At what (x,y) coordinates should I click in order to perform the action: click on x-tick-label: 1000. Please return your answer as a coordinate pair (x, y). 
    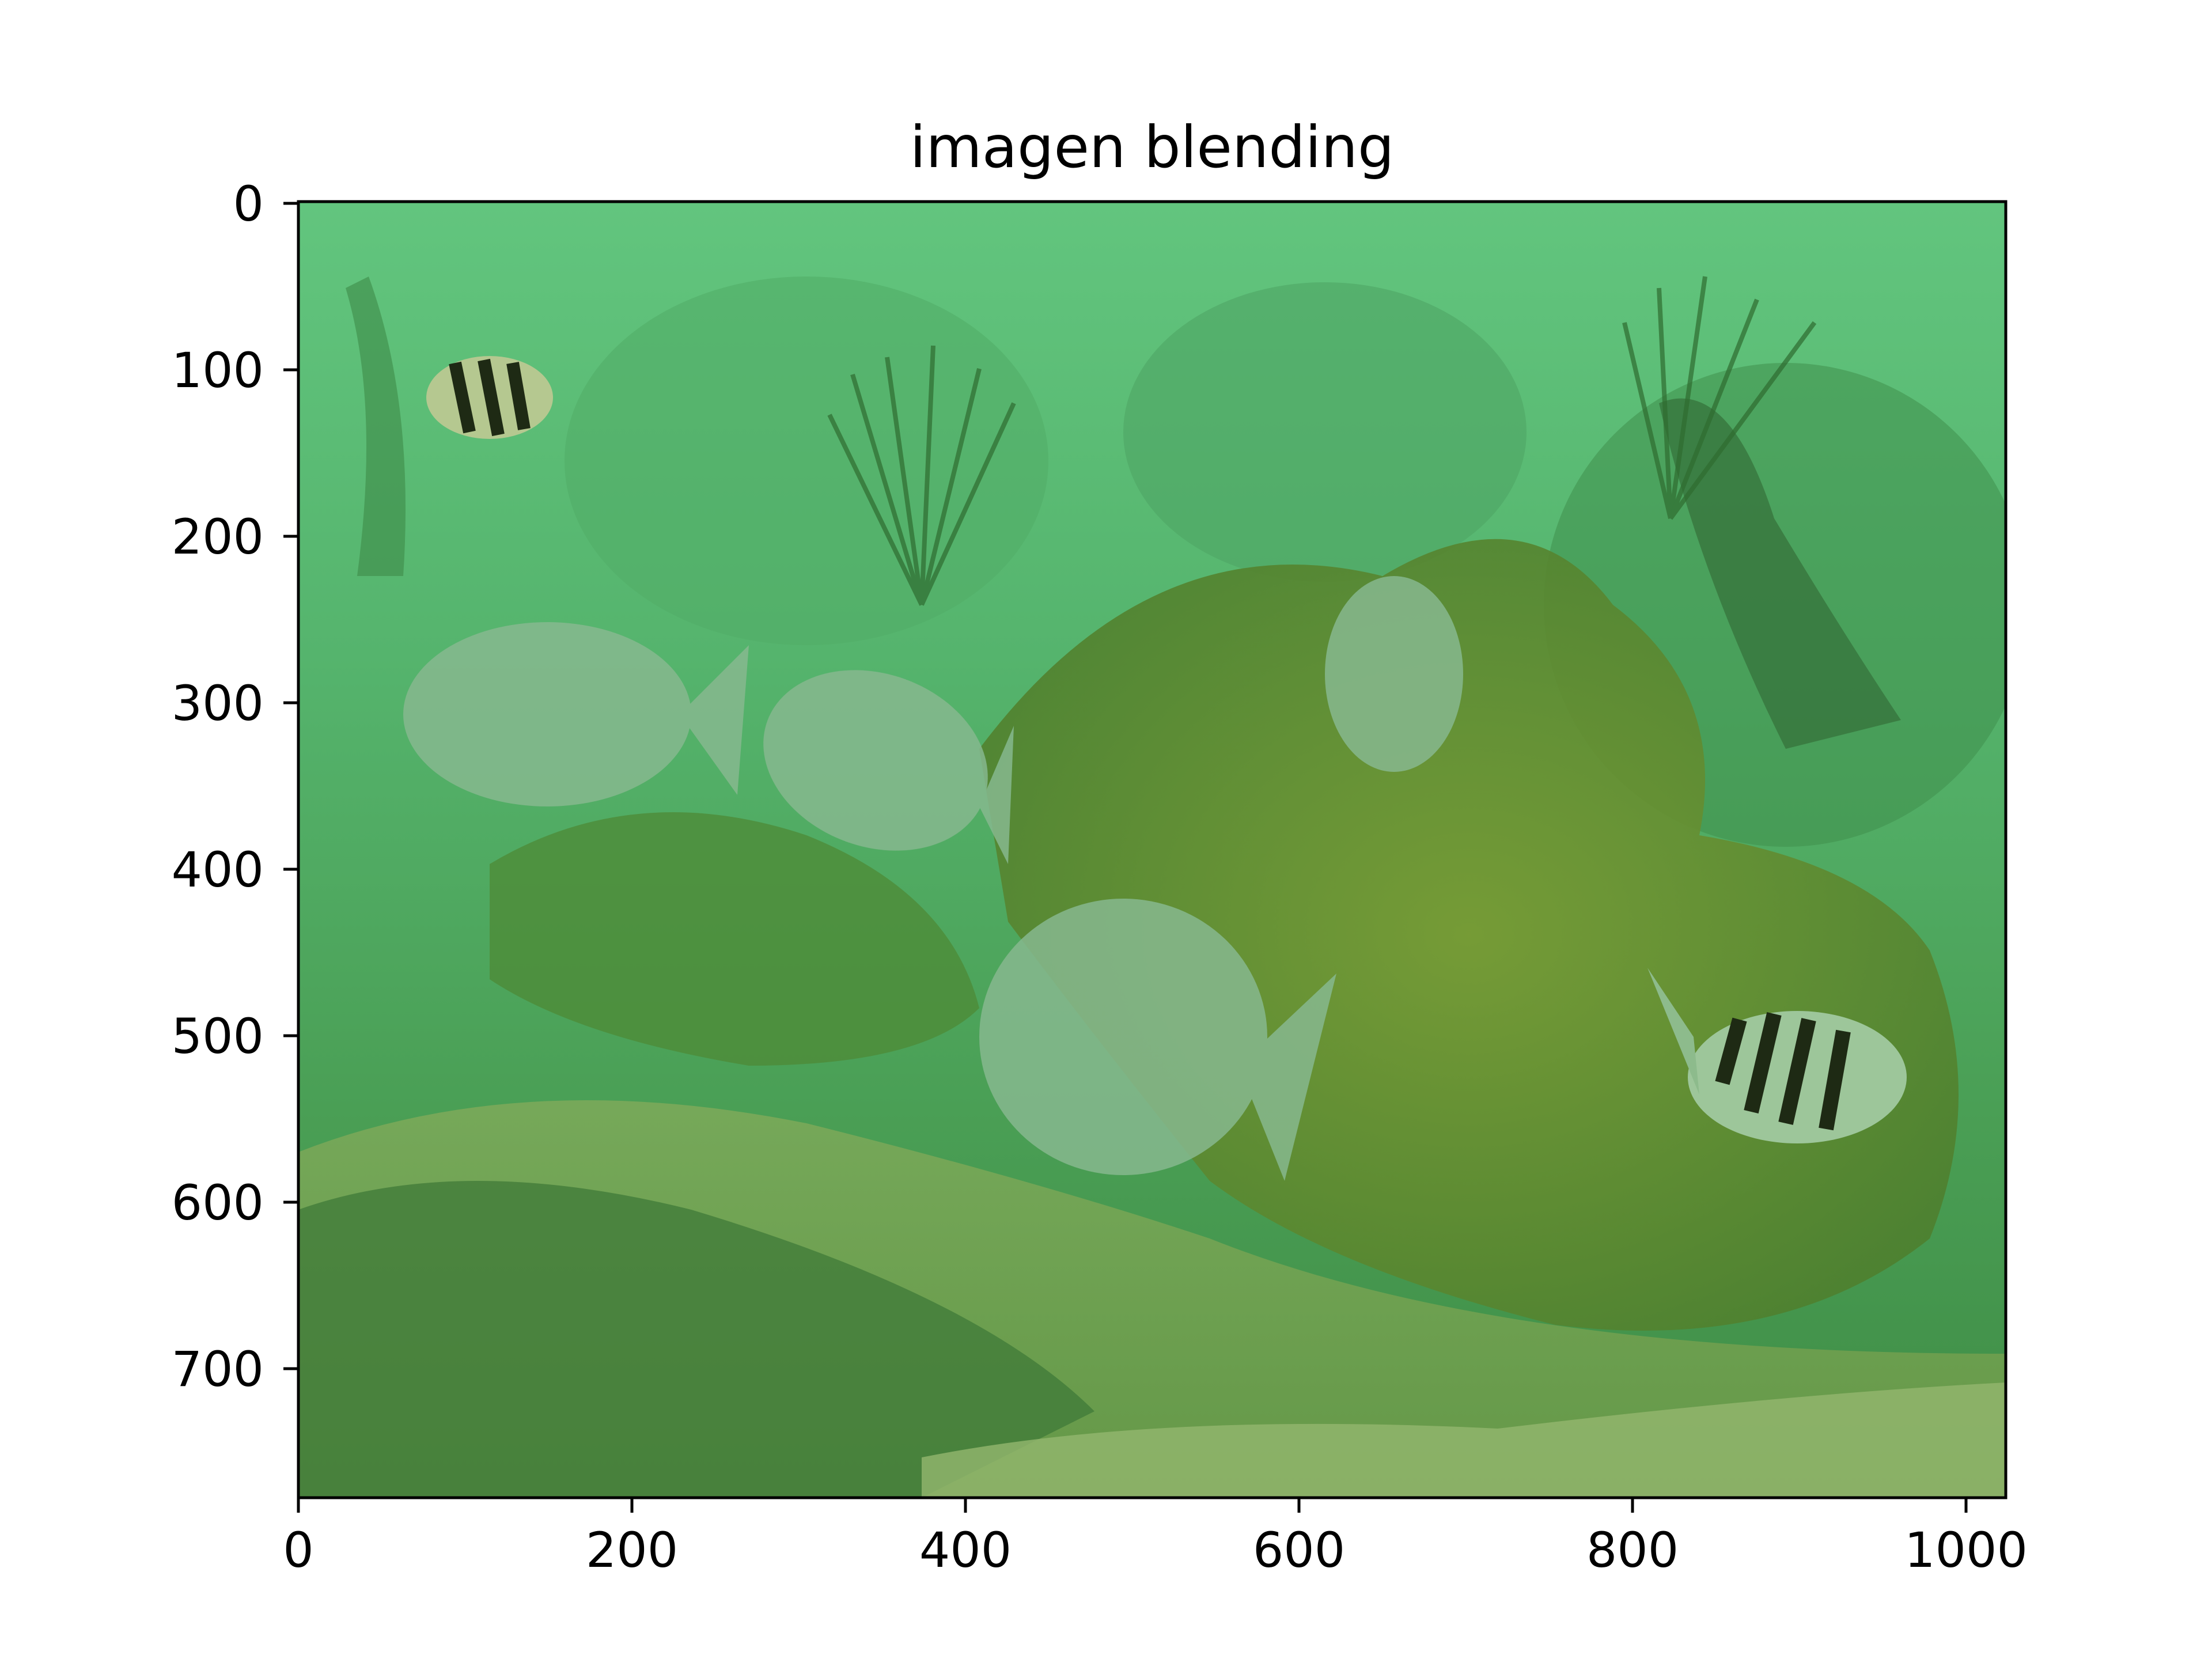
    Looking at the image, I should click on (1966, 1550).